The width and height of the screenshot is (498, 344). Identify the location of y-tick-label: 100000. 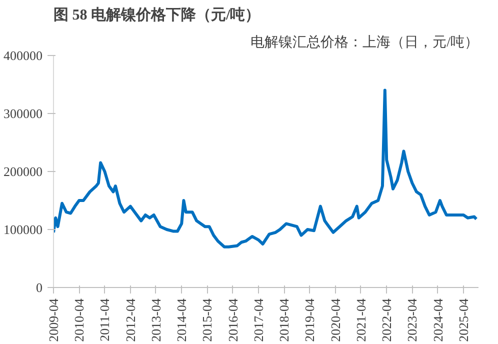
(23, 229).